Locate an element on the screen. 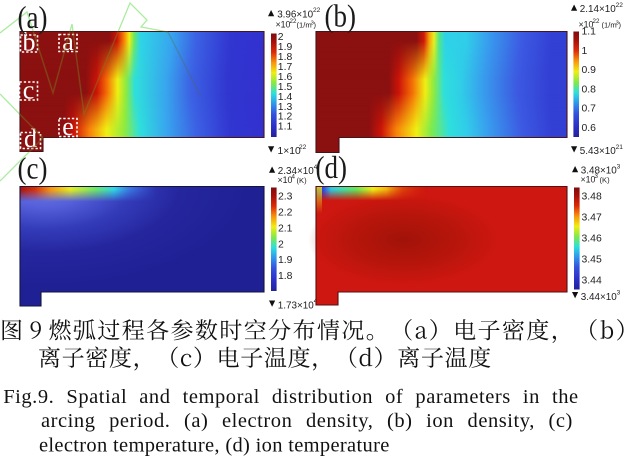 The height and width of the screenshot is (468, 629). svg-text: 0.9 is located at coordinates (589, 70).